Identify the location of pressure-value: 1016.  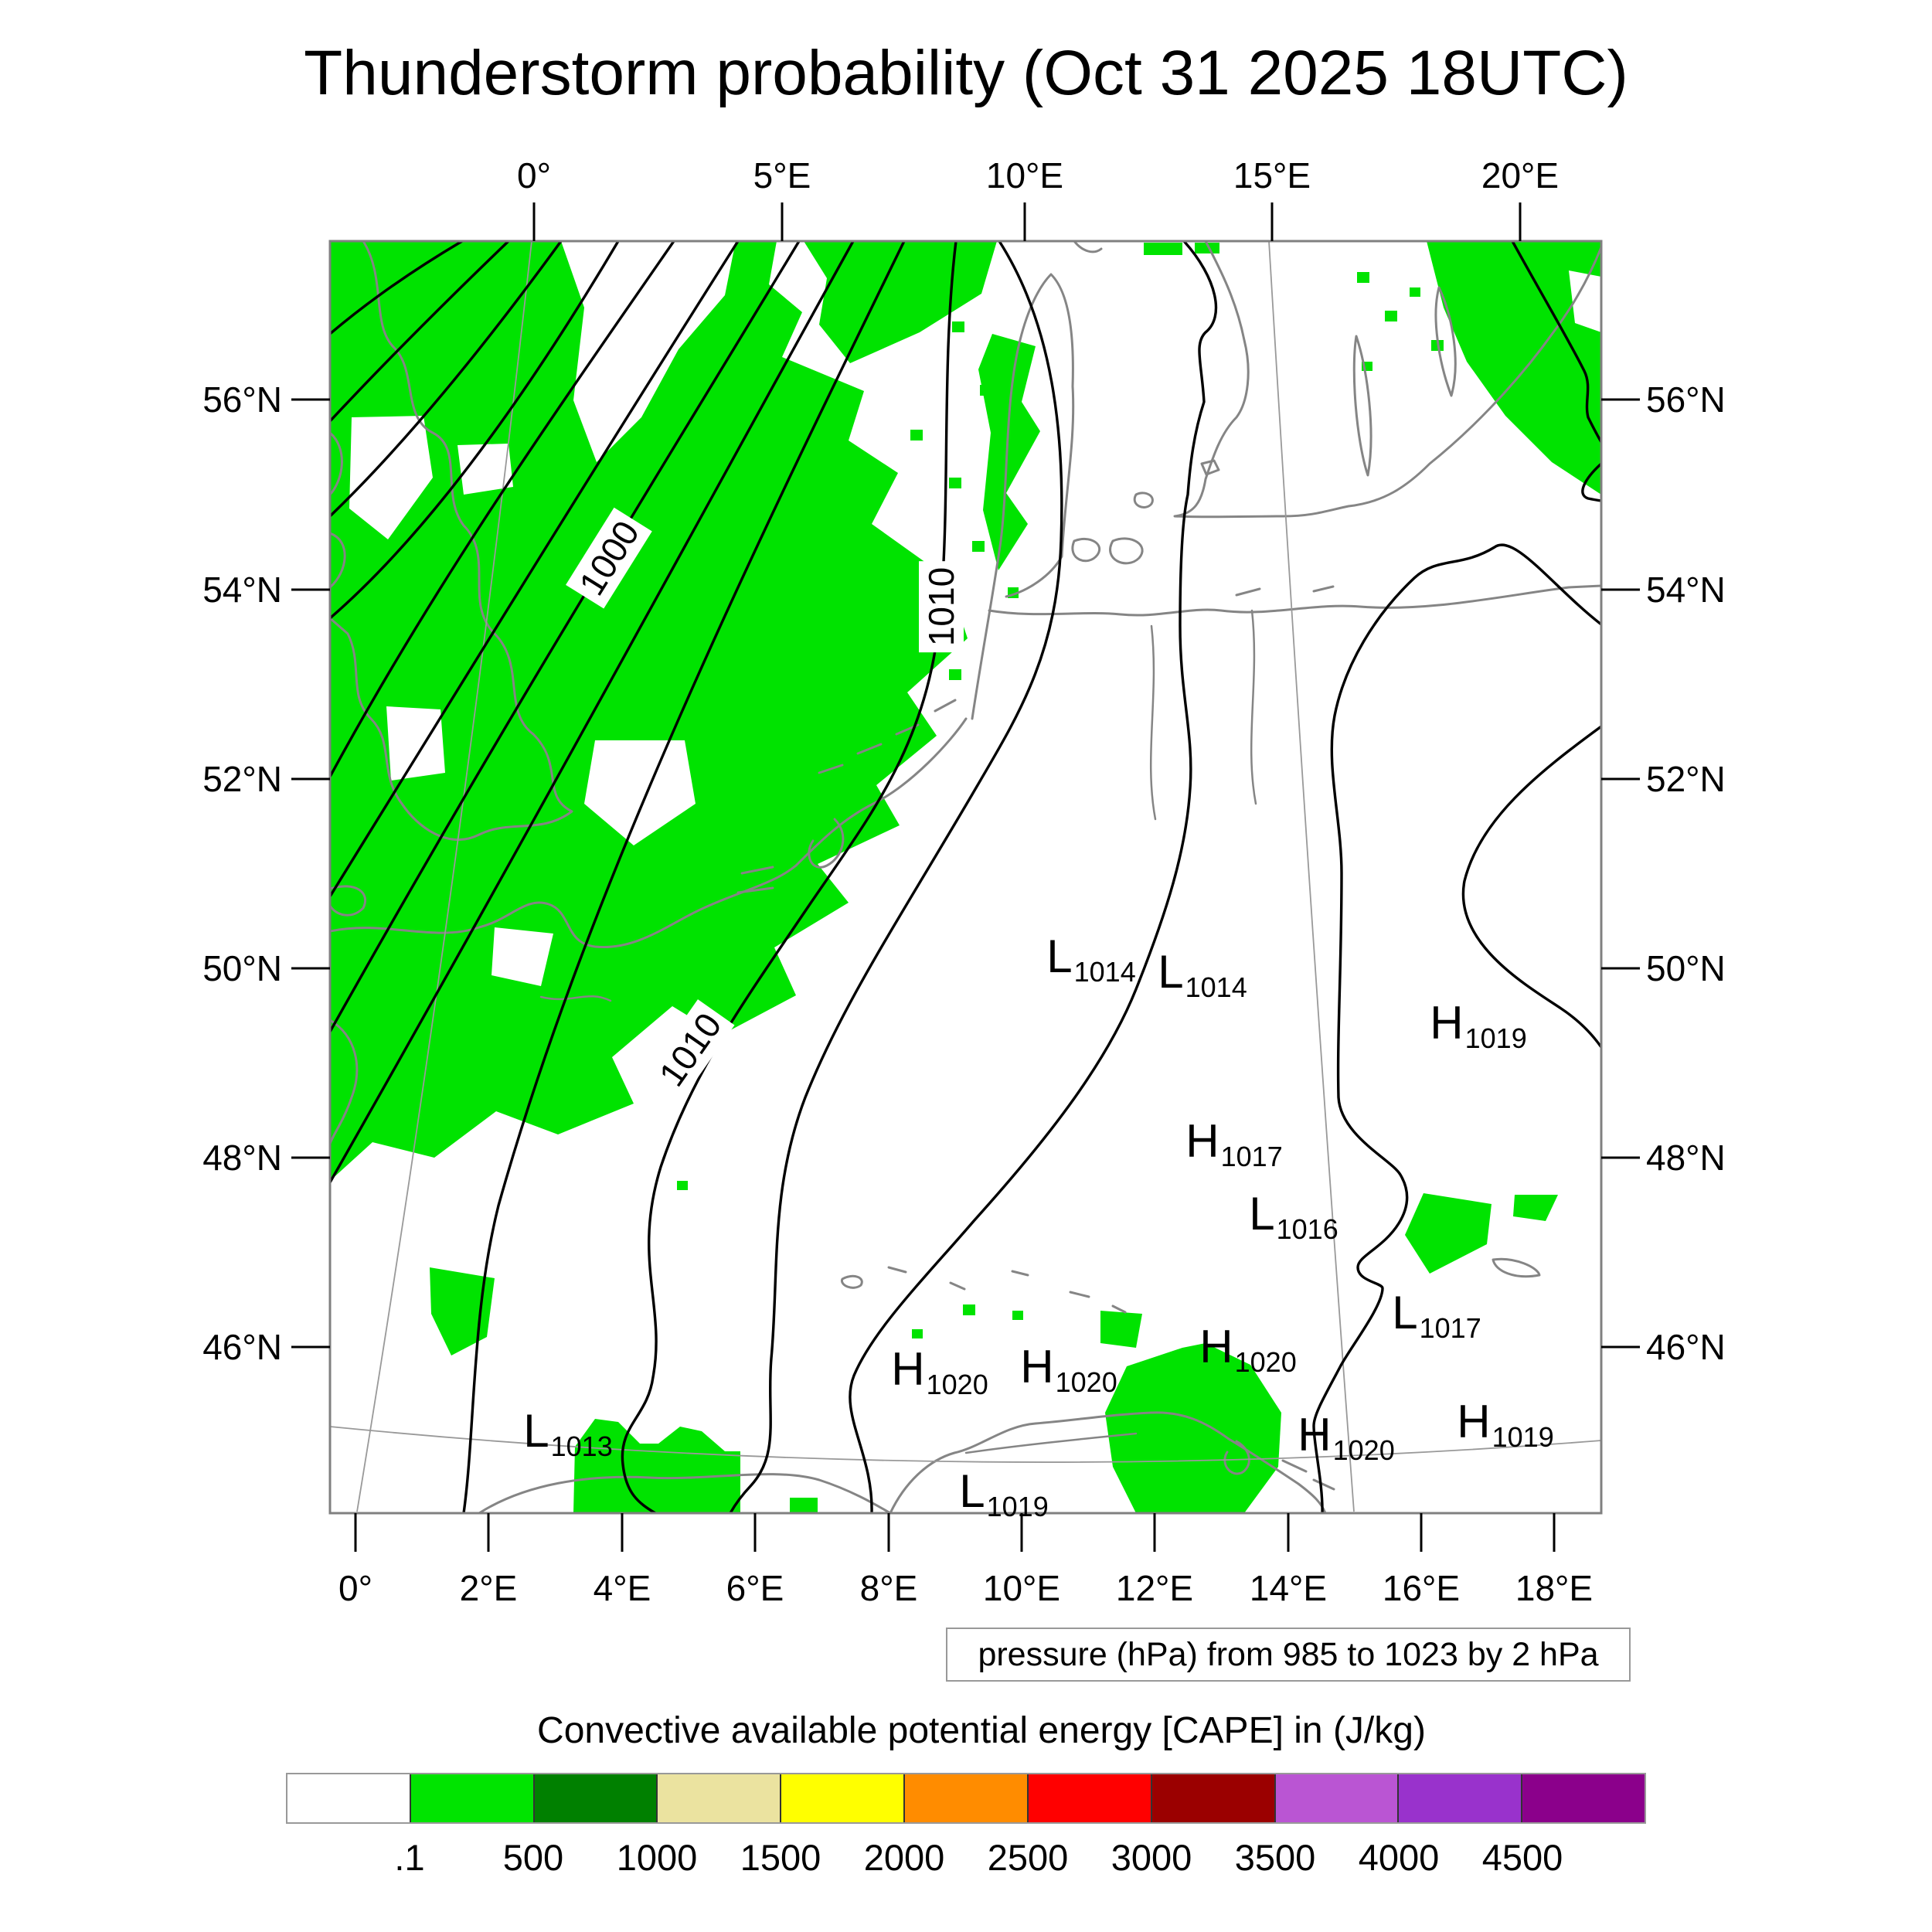
(1307, 1229).